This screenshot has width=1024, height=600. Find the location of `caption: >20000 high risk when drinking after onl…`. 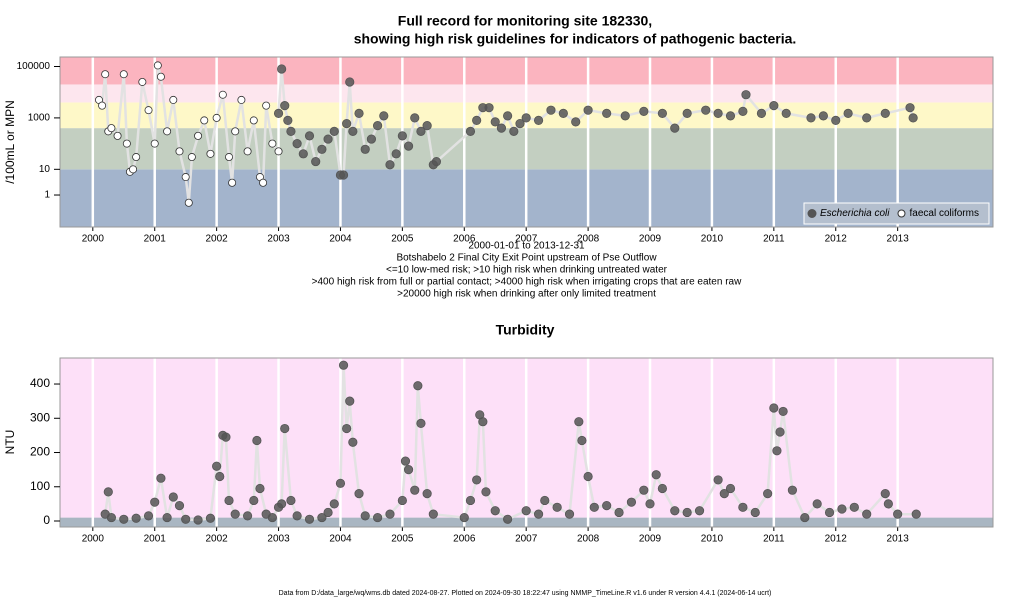

caption: >20000 high risk when drinking after onl… is located at coordinates (526, 294).